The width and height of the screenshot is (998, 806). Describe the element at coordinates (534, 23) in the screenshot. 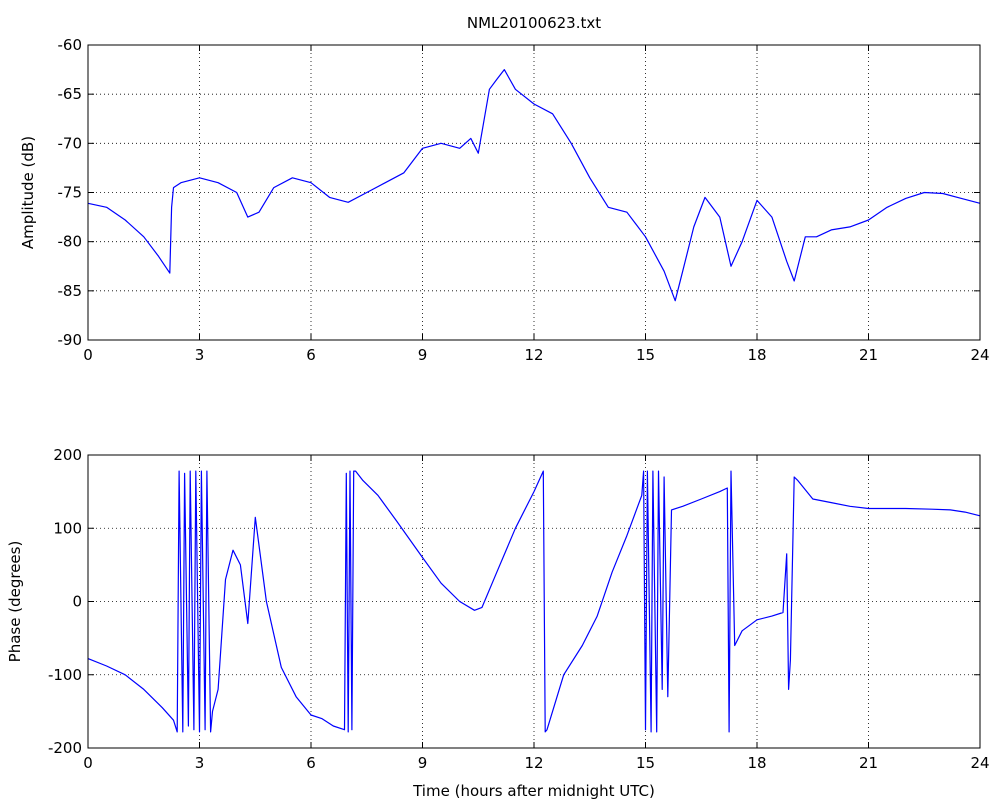

I see `figure-title: NML20100623.txt` at that location.